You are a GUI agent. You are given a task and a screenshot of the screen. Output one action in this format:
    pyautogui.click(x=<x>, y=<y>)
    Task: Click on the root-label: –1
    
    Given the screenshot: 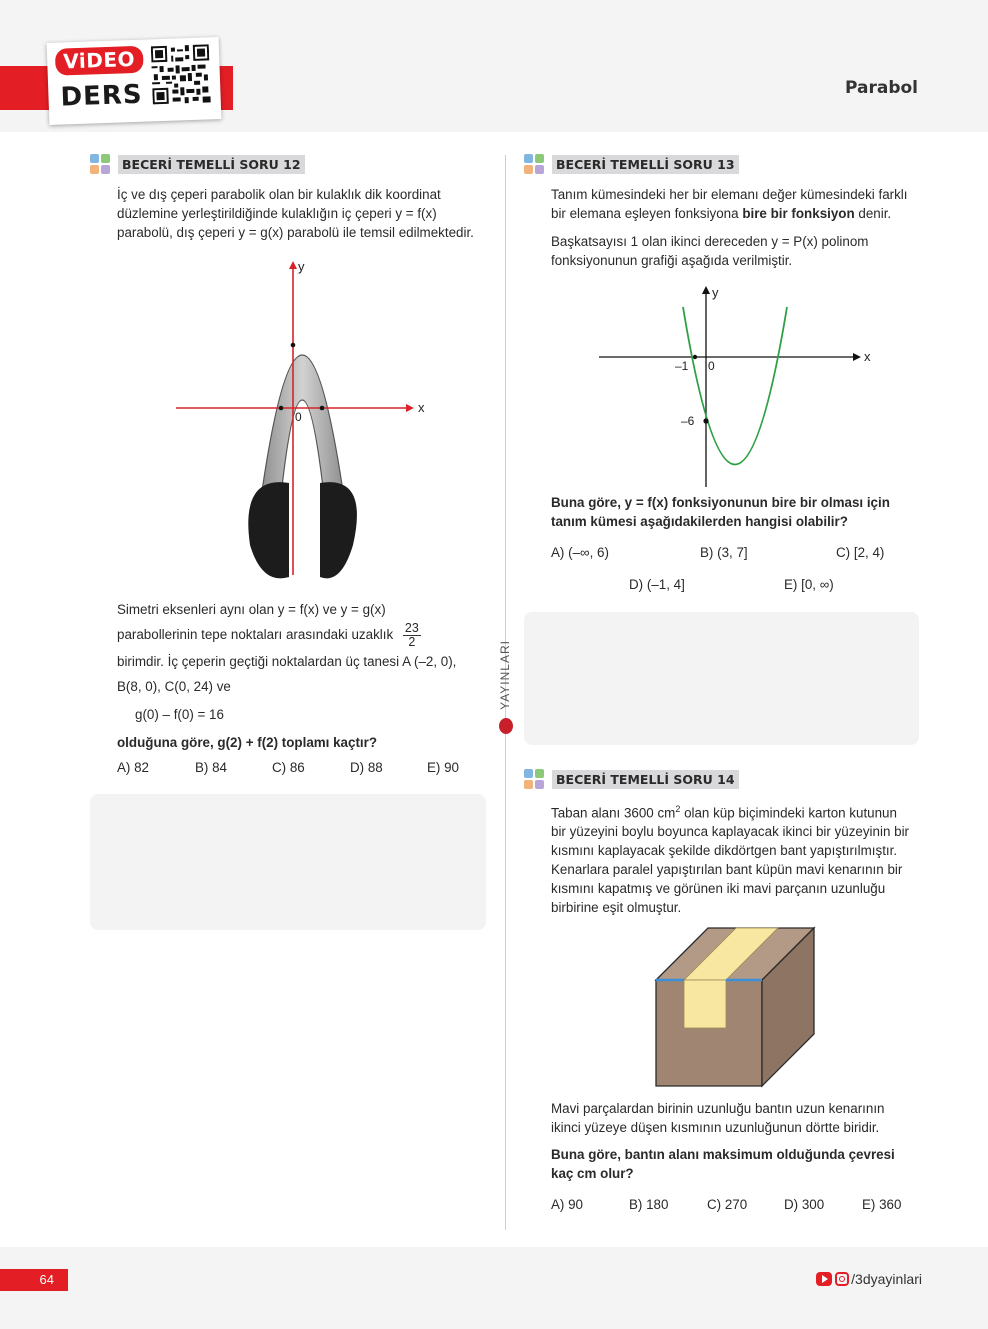 What is the action you would take?
    pyautogui.click(x=682, y=366)
    